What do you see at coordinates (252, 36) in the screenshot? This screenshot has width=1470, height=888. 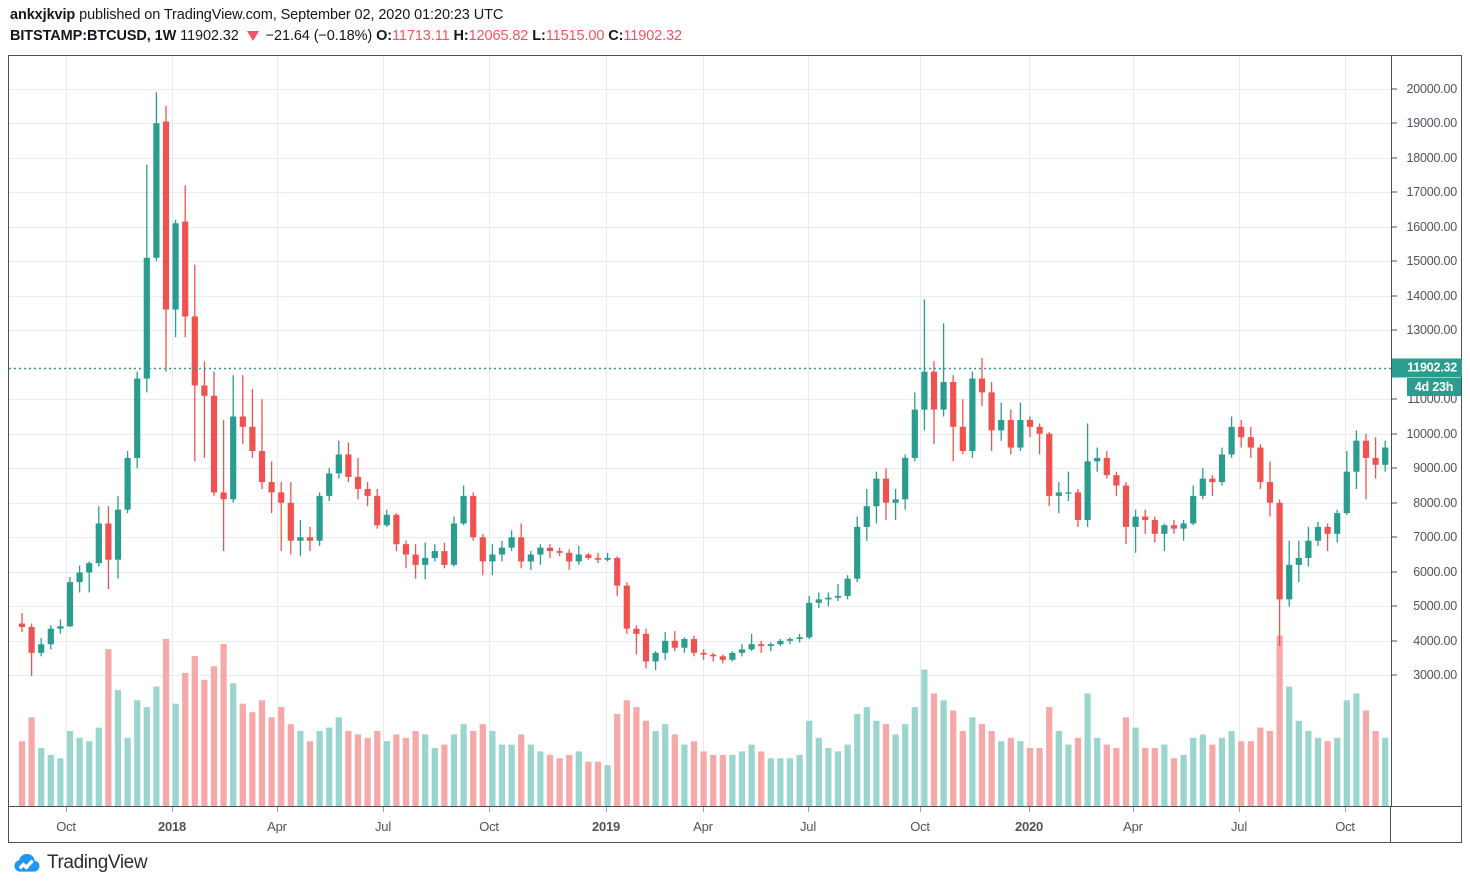 I see `down-triangle-icon` at bounding box center [252, 36].